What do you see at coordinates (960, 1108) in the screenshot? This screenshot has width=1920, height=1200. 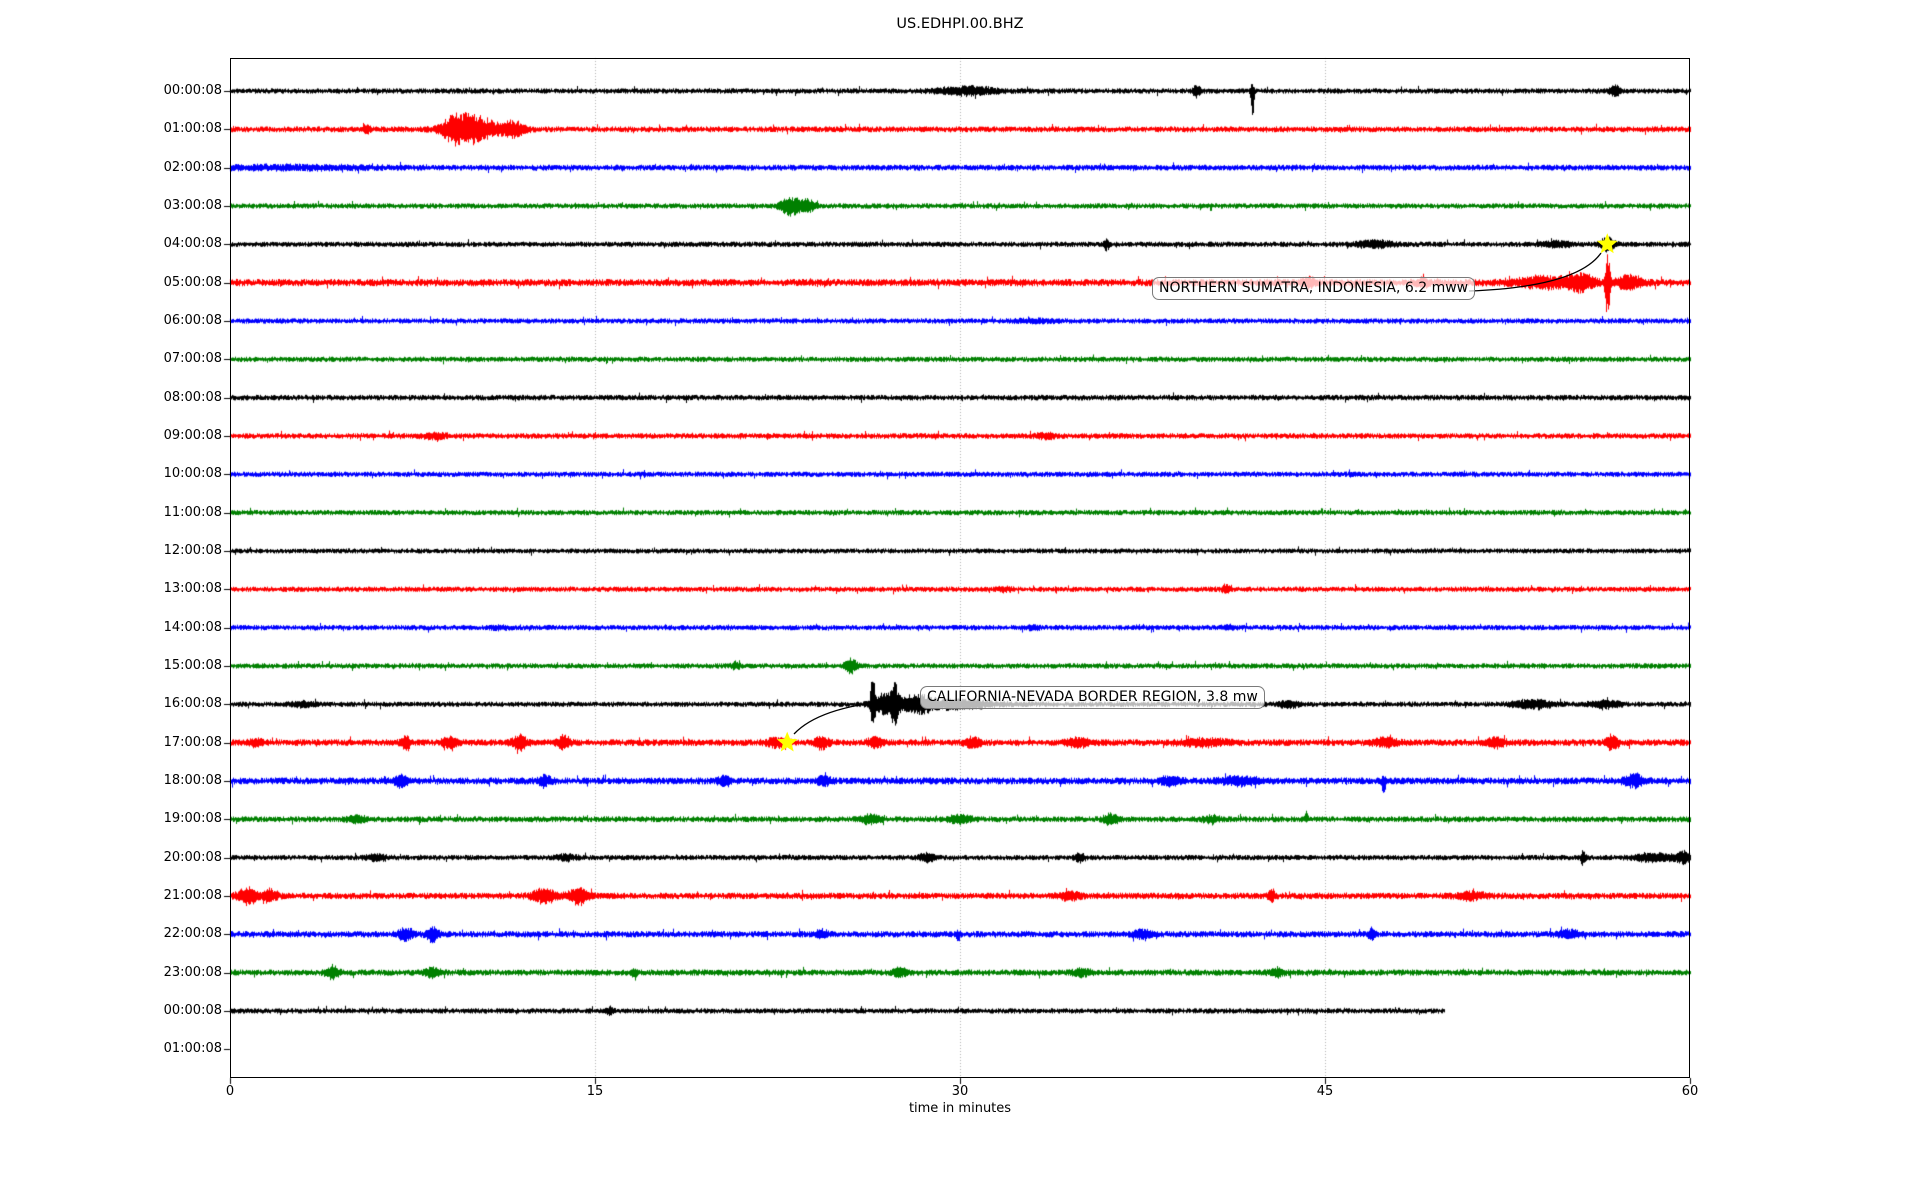 I see `x-axis-title: time in minutes` at bounding box center [960, 1108].